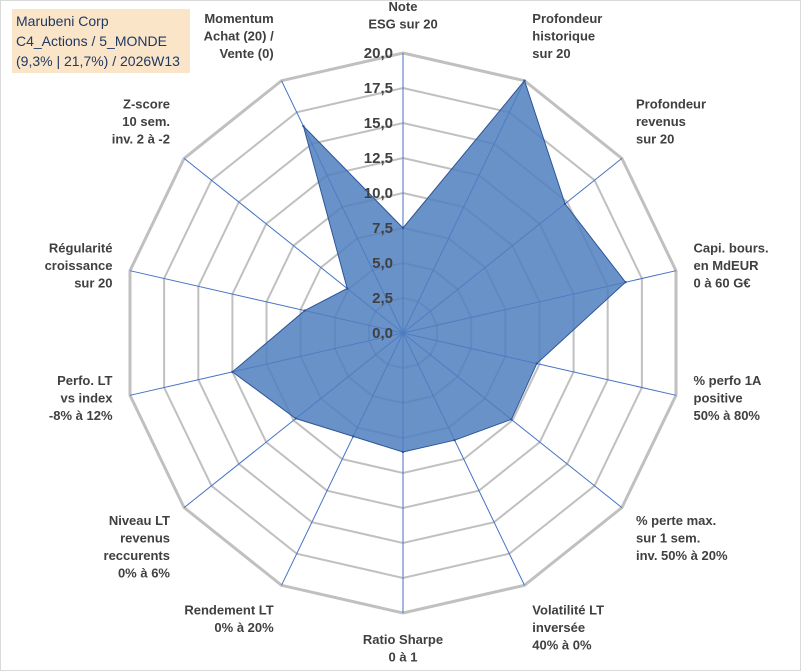  I want to click on category-label-line: ESG sur 20, so click(402, 24).